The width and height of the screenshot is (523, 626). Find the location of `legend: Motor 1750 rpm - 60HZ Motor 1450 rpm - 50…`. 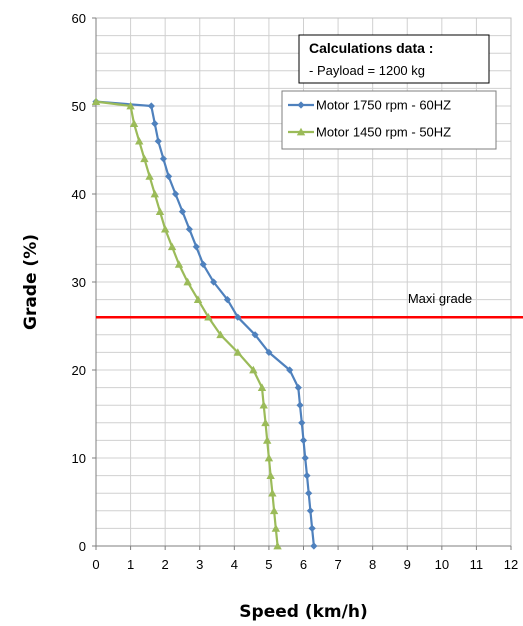

legend: Motor 1750 rpm - 60HZ Motor 1450 rpm - 50… is located at coordinates (389, 120).